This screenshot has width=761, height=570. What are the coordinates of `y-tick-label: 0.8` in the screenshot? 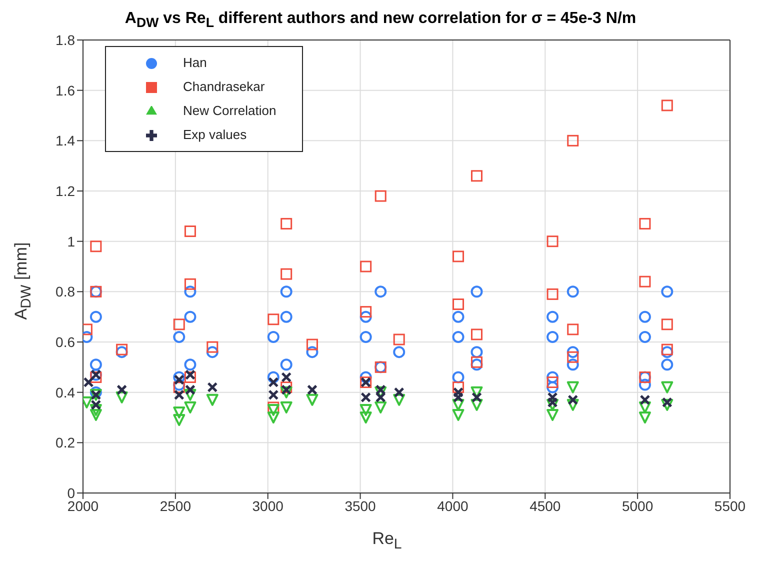 It's located at (66, 292).